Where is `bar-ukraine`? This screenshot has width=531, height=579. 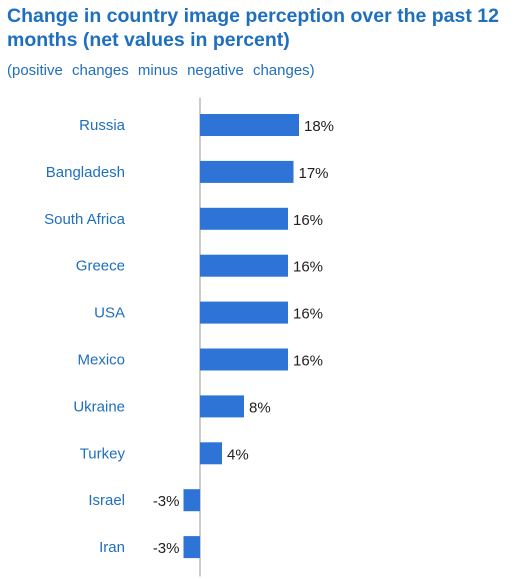 bar-ukraine is located at coordinates (222, 406).